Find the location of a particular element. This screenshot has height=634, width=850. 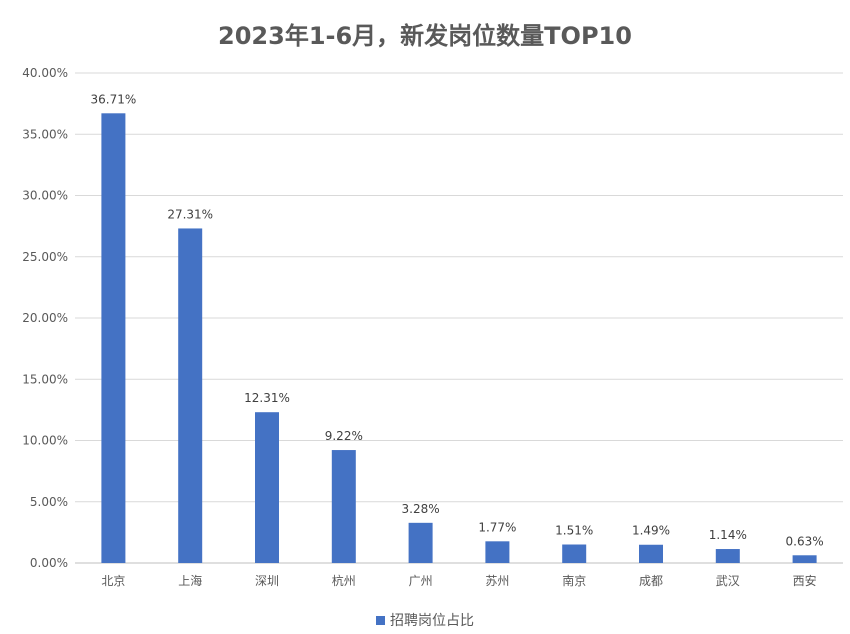

data-label: 3.28% is located at coordinates (421, 509).